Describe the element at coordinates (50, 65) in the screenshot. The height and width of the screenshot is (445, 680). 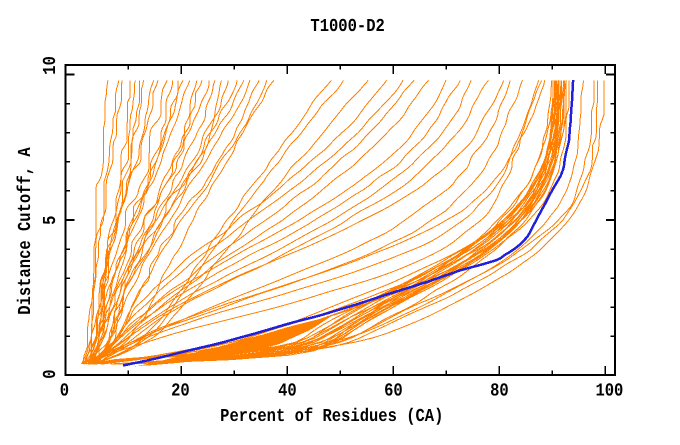
I see `svg-text: 10` at that location.